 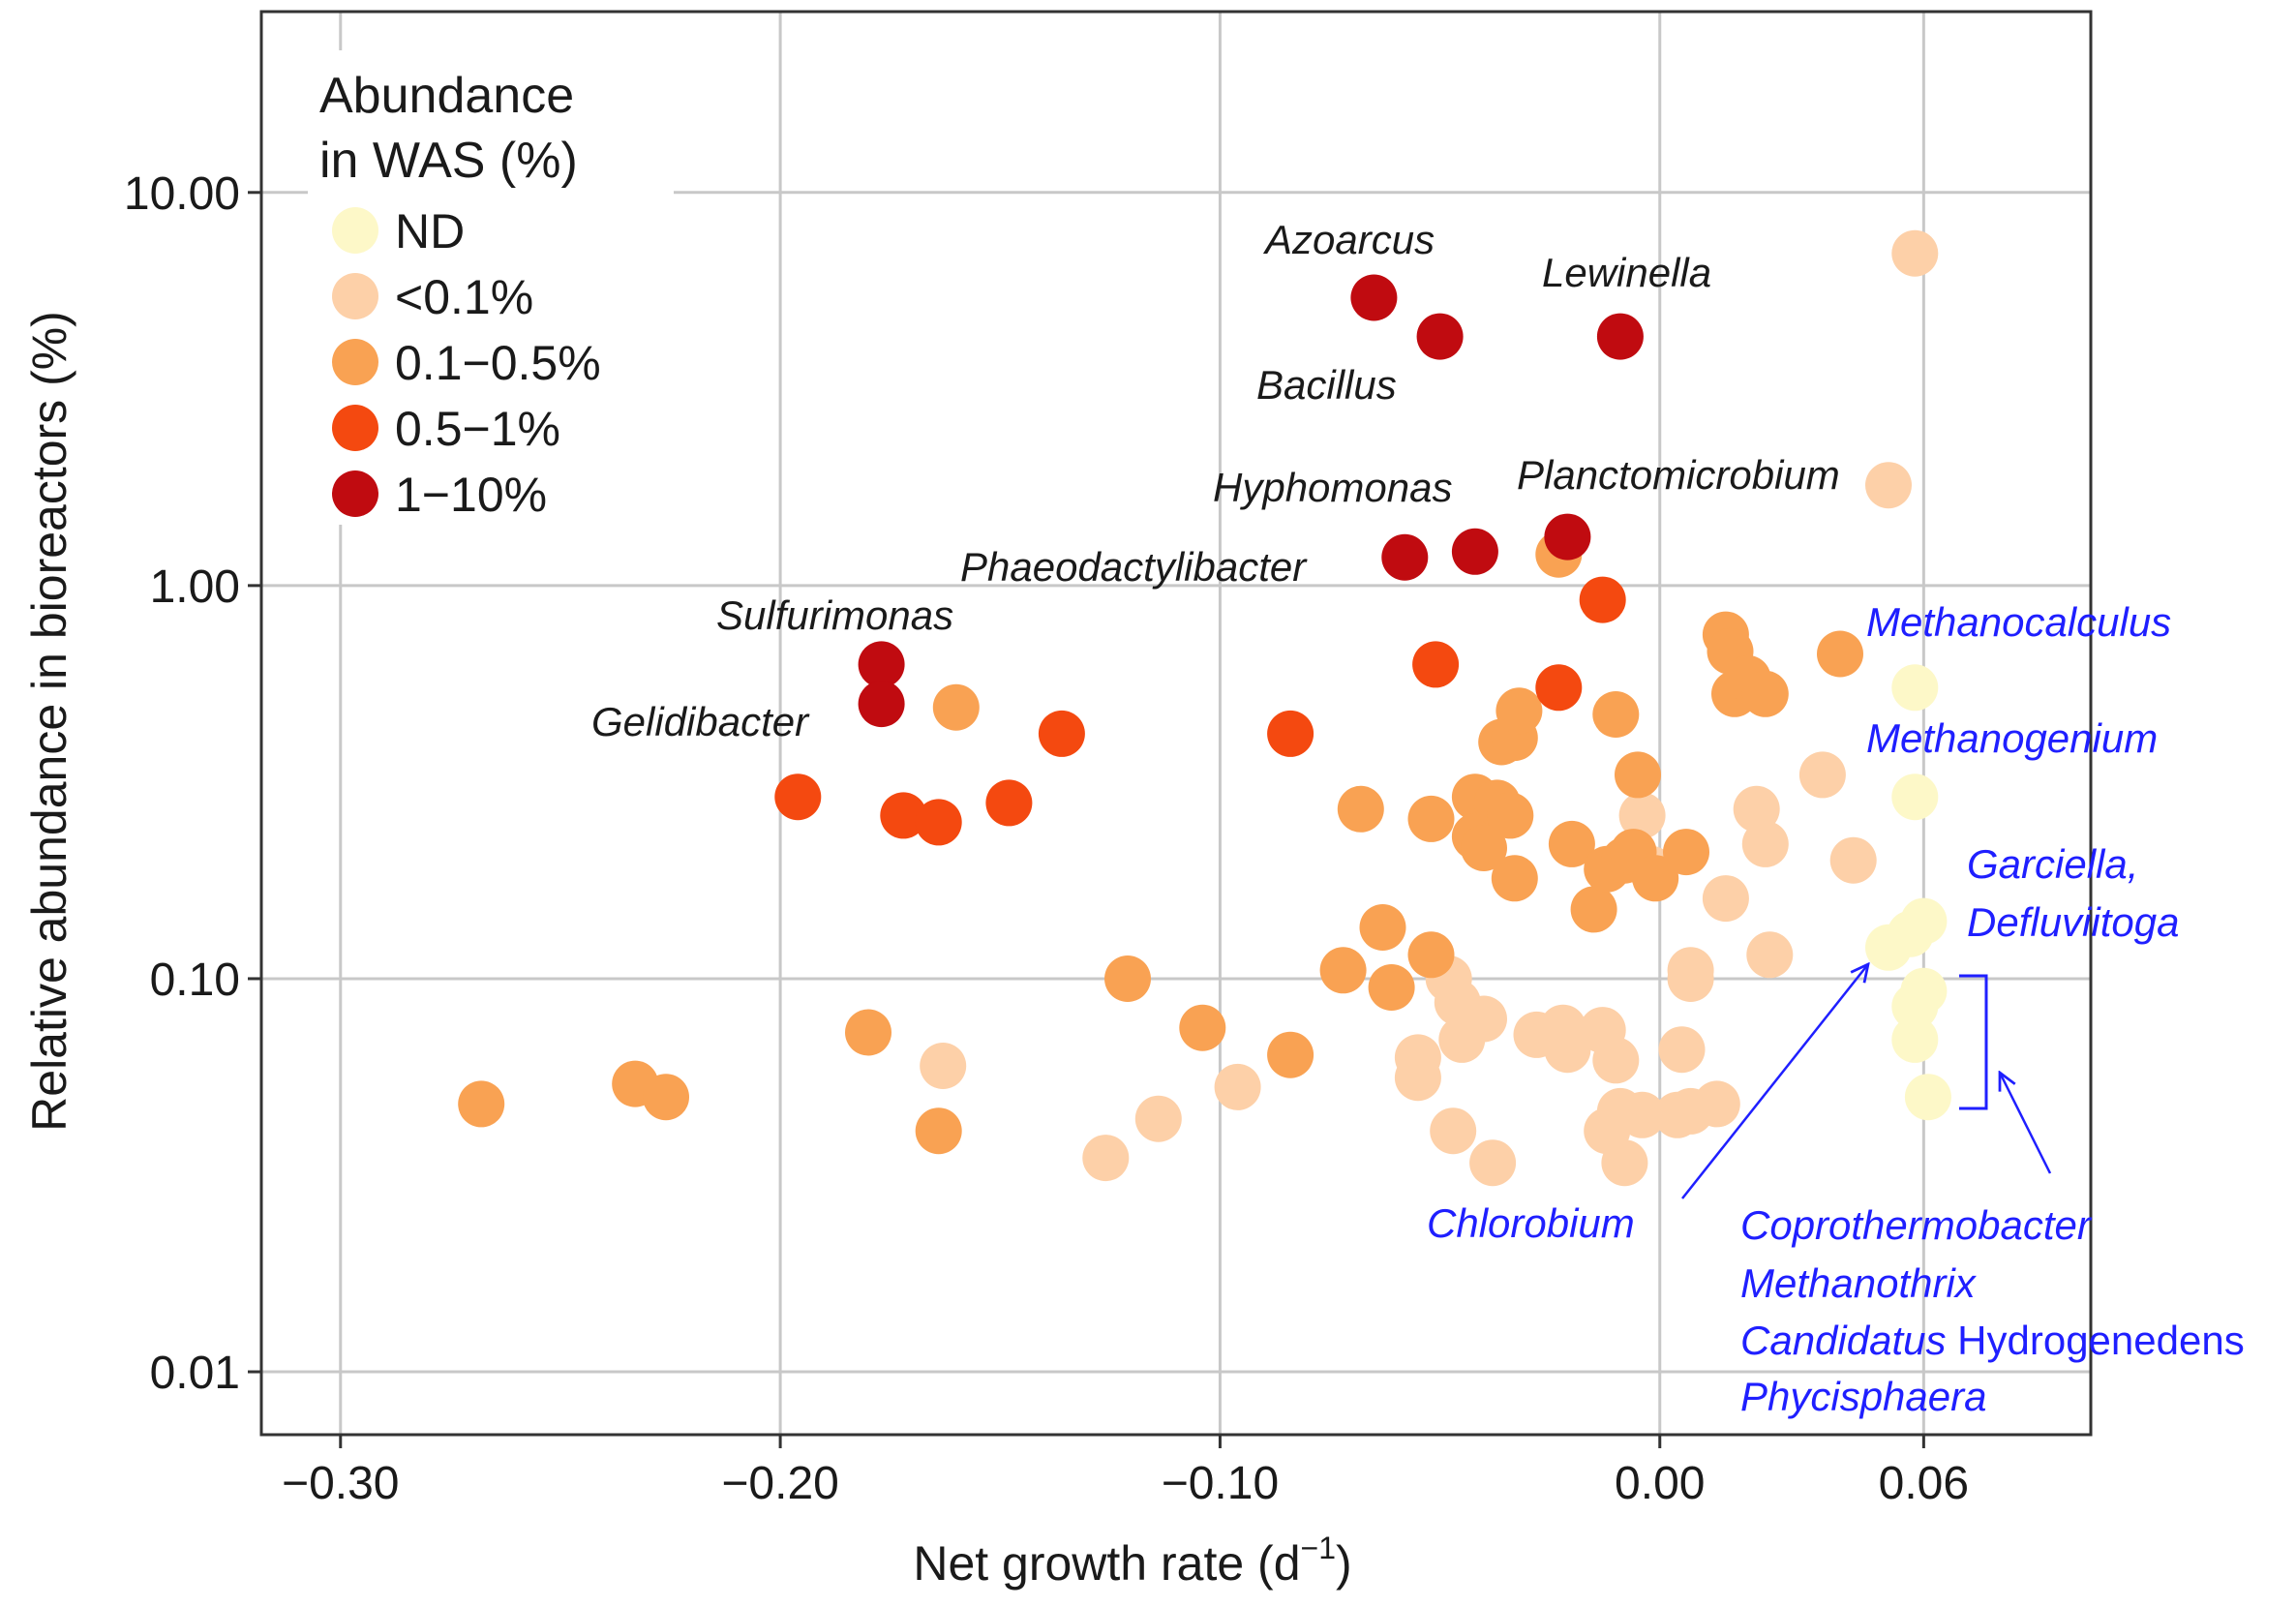 What do you see at coordinates (2012, 738) in the screenshot?
I see `annotation-methanogenium: Methanogenium` at bounding box center [2012, 738].